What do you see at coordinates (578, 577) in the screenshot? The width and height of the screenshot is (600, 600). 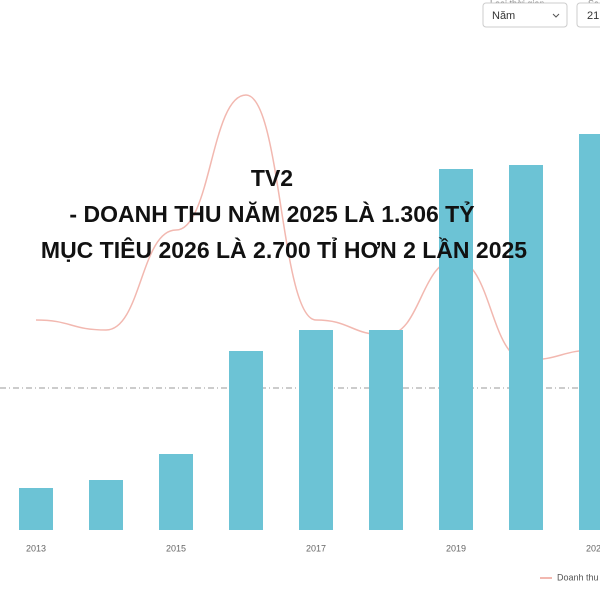 I see `legend-label: Doanh thu` at bounding box center [578, 577].